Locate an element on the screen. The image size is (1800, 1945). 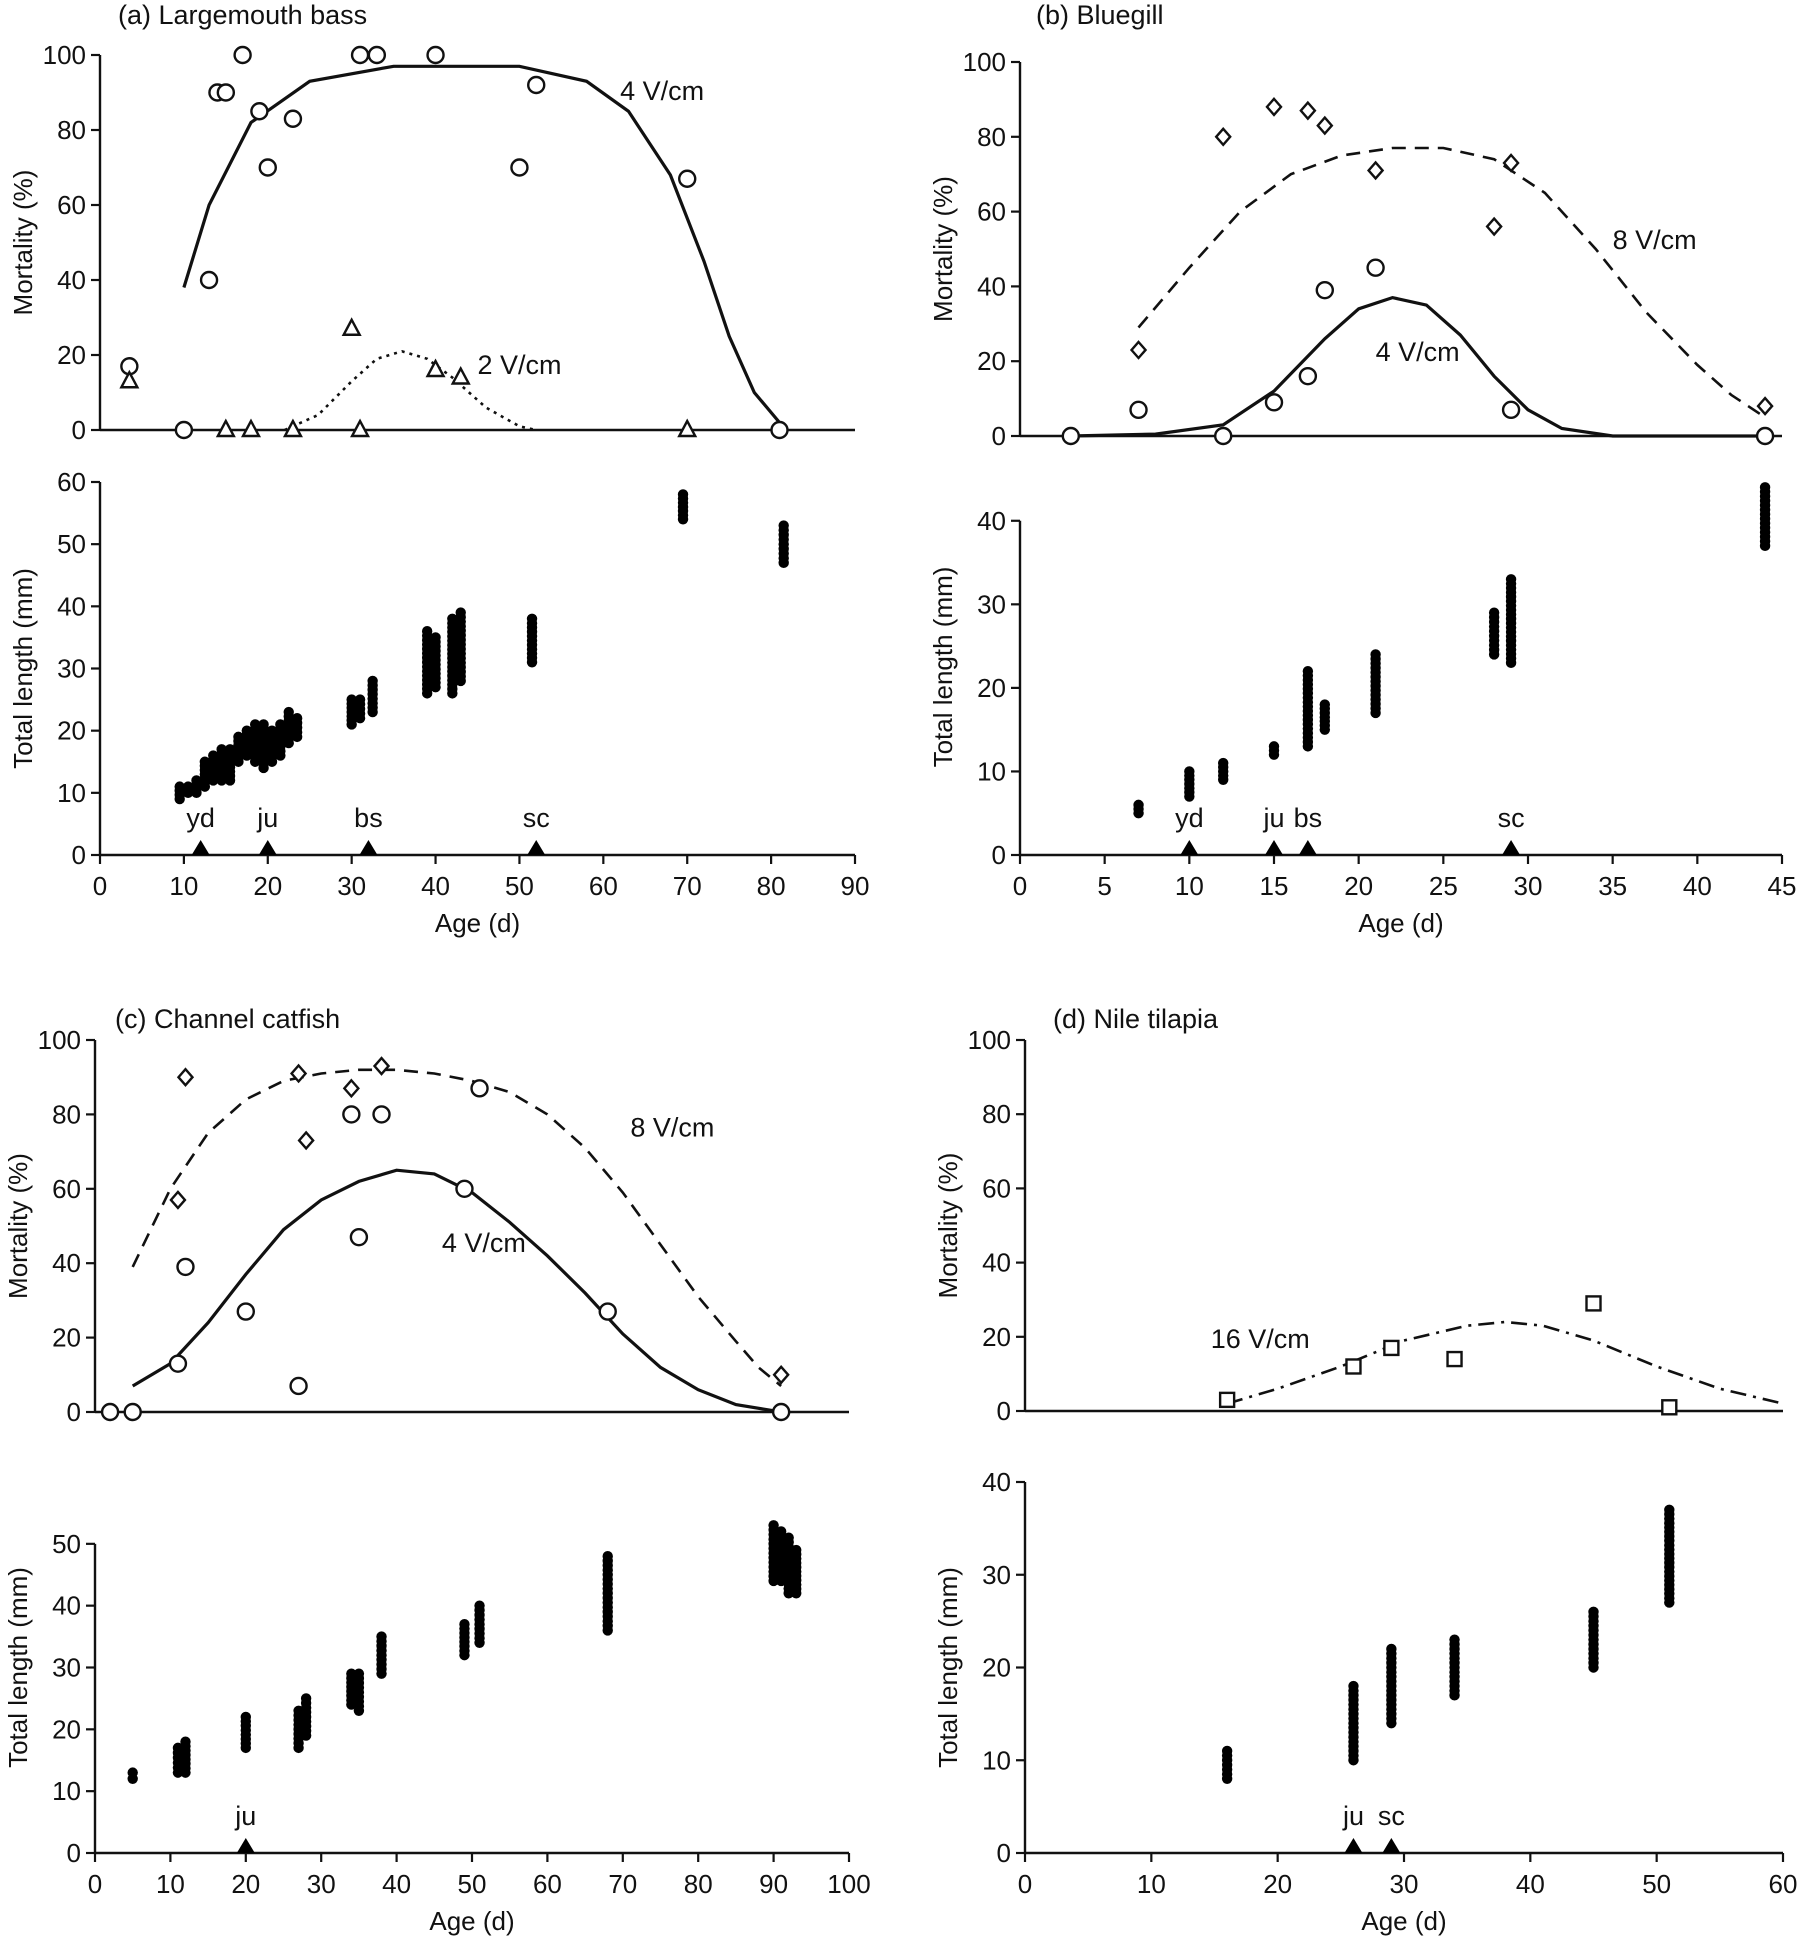
x-axis-label: Age (d) is located at coordinates (1403, 1921).